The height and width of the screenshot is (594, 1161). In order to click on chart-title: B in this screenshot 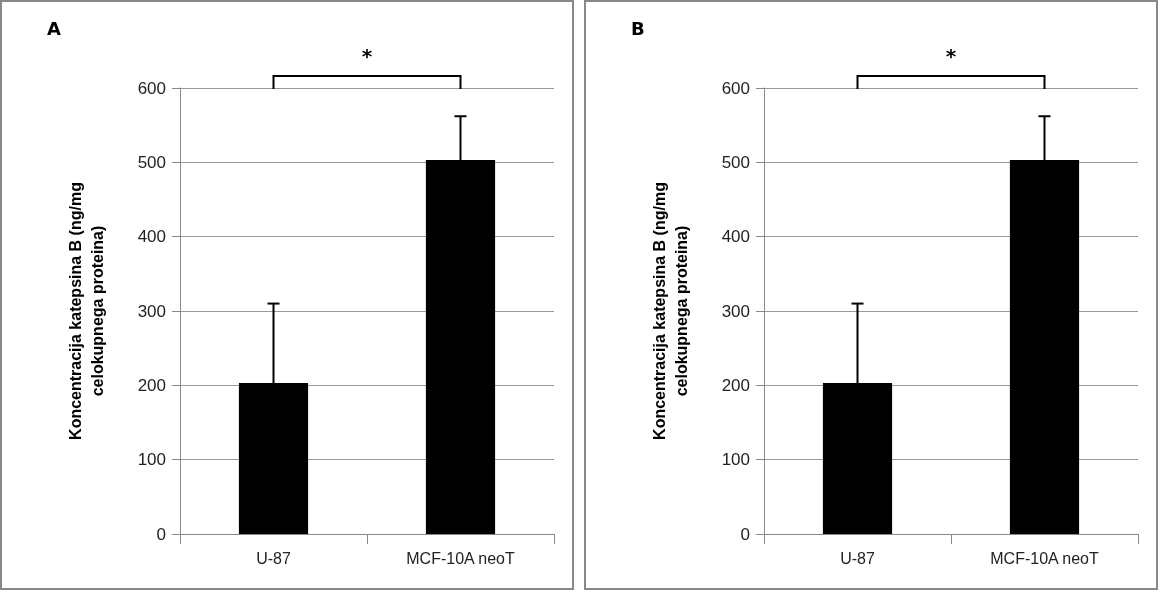, I will do `click(638, 28)`.